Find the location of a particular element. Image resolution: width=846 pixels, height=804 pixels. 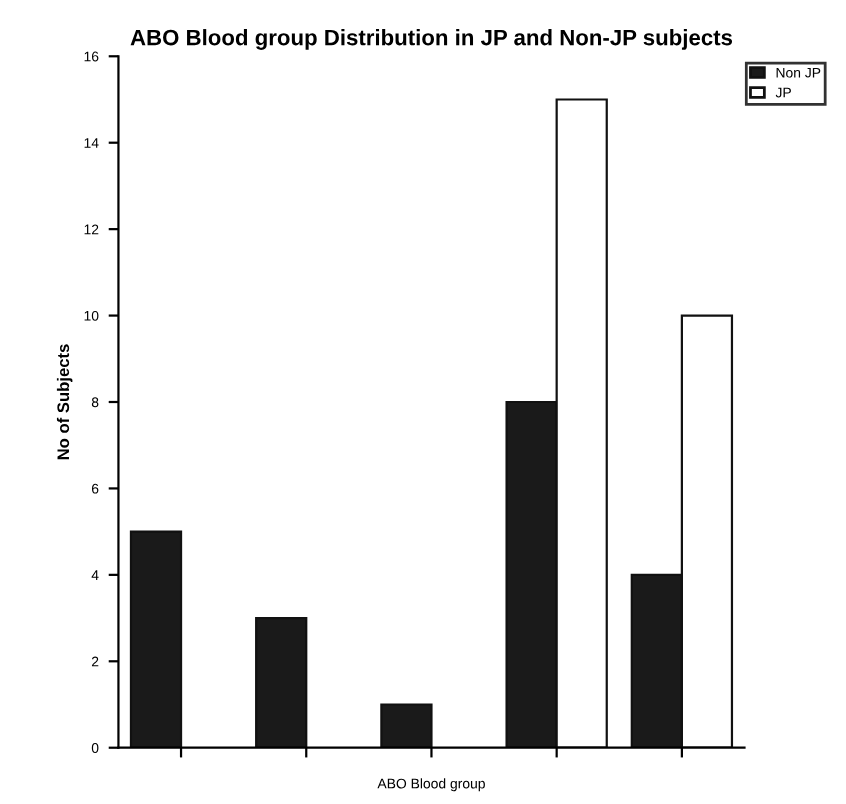

y-axis-title: No of Subjects is located at coordinates (64, 402).